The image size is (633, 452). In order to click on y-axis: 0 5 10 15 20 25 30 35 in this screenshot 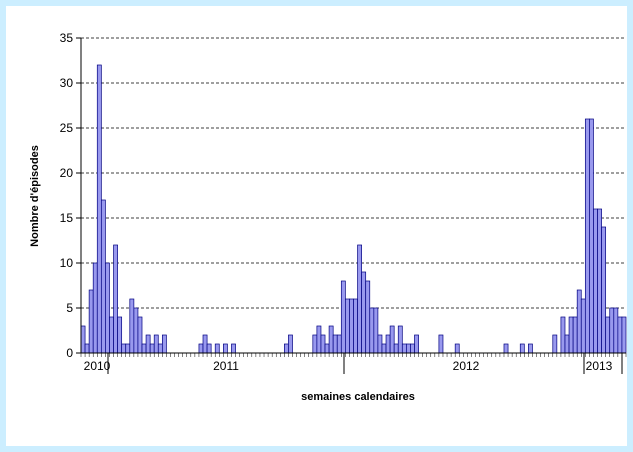, I will do `click(70, 195)`.